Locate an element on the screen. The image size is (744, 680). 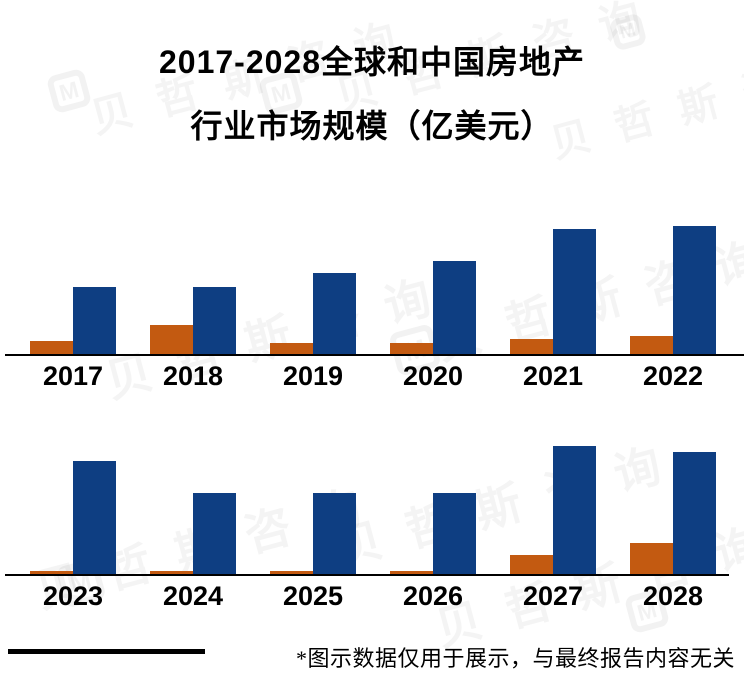
bar-global-2028 is located at coordinates (694, 513).